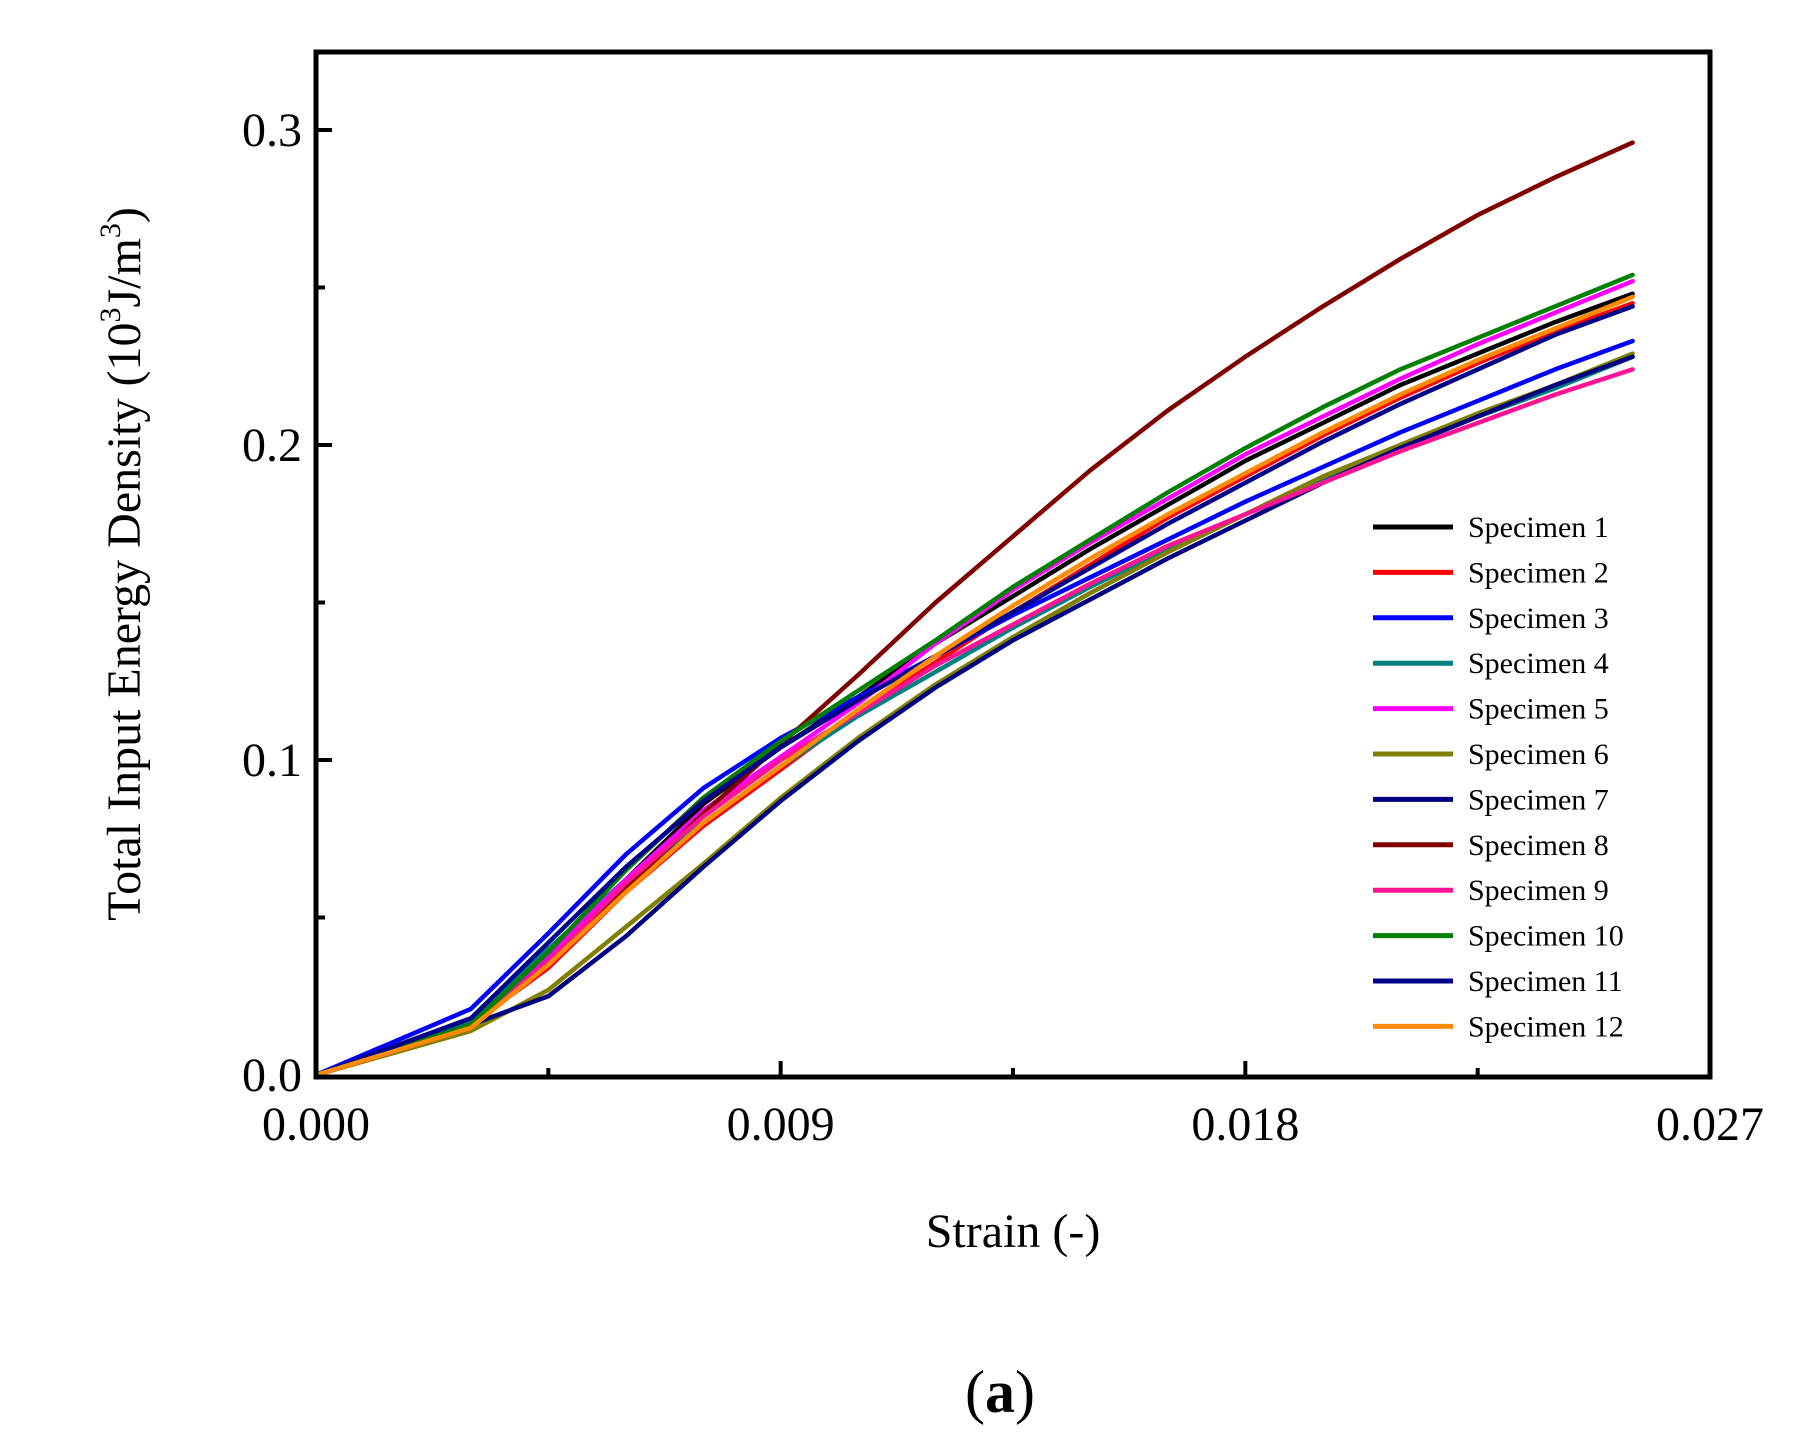 Image resolution: width=1808 pixels, height=1451 pixels. Describe the element at coordinates (272, 445) in the screenshot. I see `y-tick-label-2: 0.2` at that location.